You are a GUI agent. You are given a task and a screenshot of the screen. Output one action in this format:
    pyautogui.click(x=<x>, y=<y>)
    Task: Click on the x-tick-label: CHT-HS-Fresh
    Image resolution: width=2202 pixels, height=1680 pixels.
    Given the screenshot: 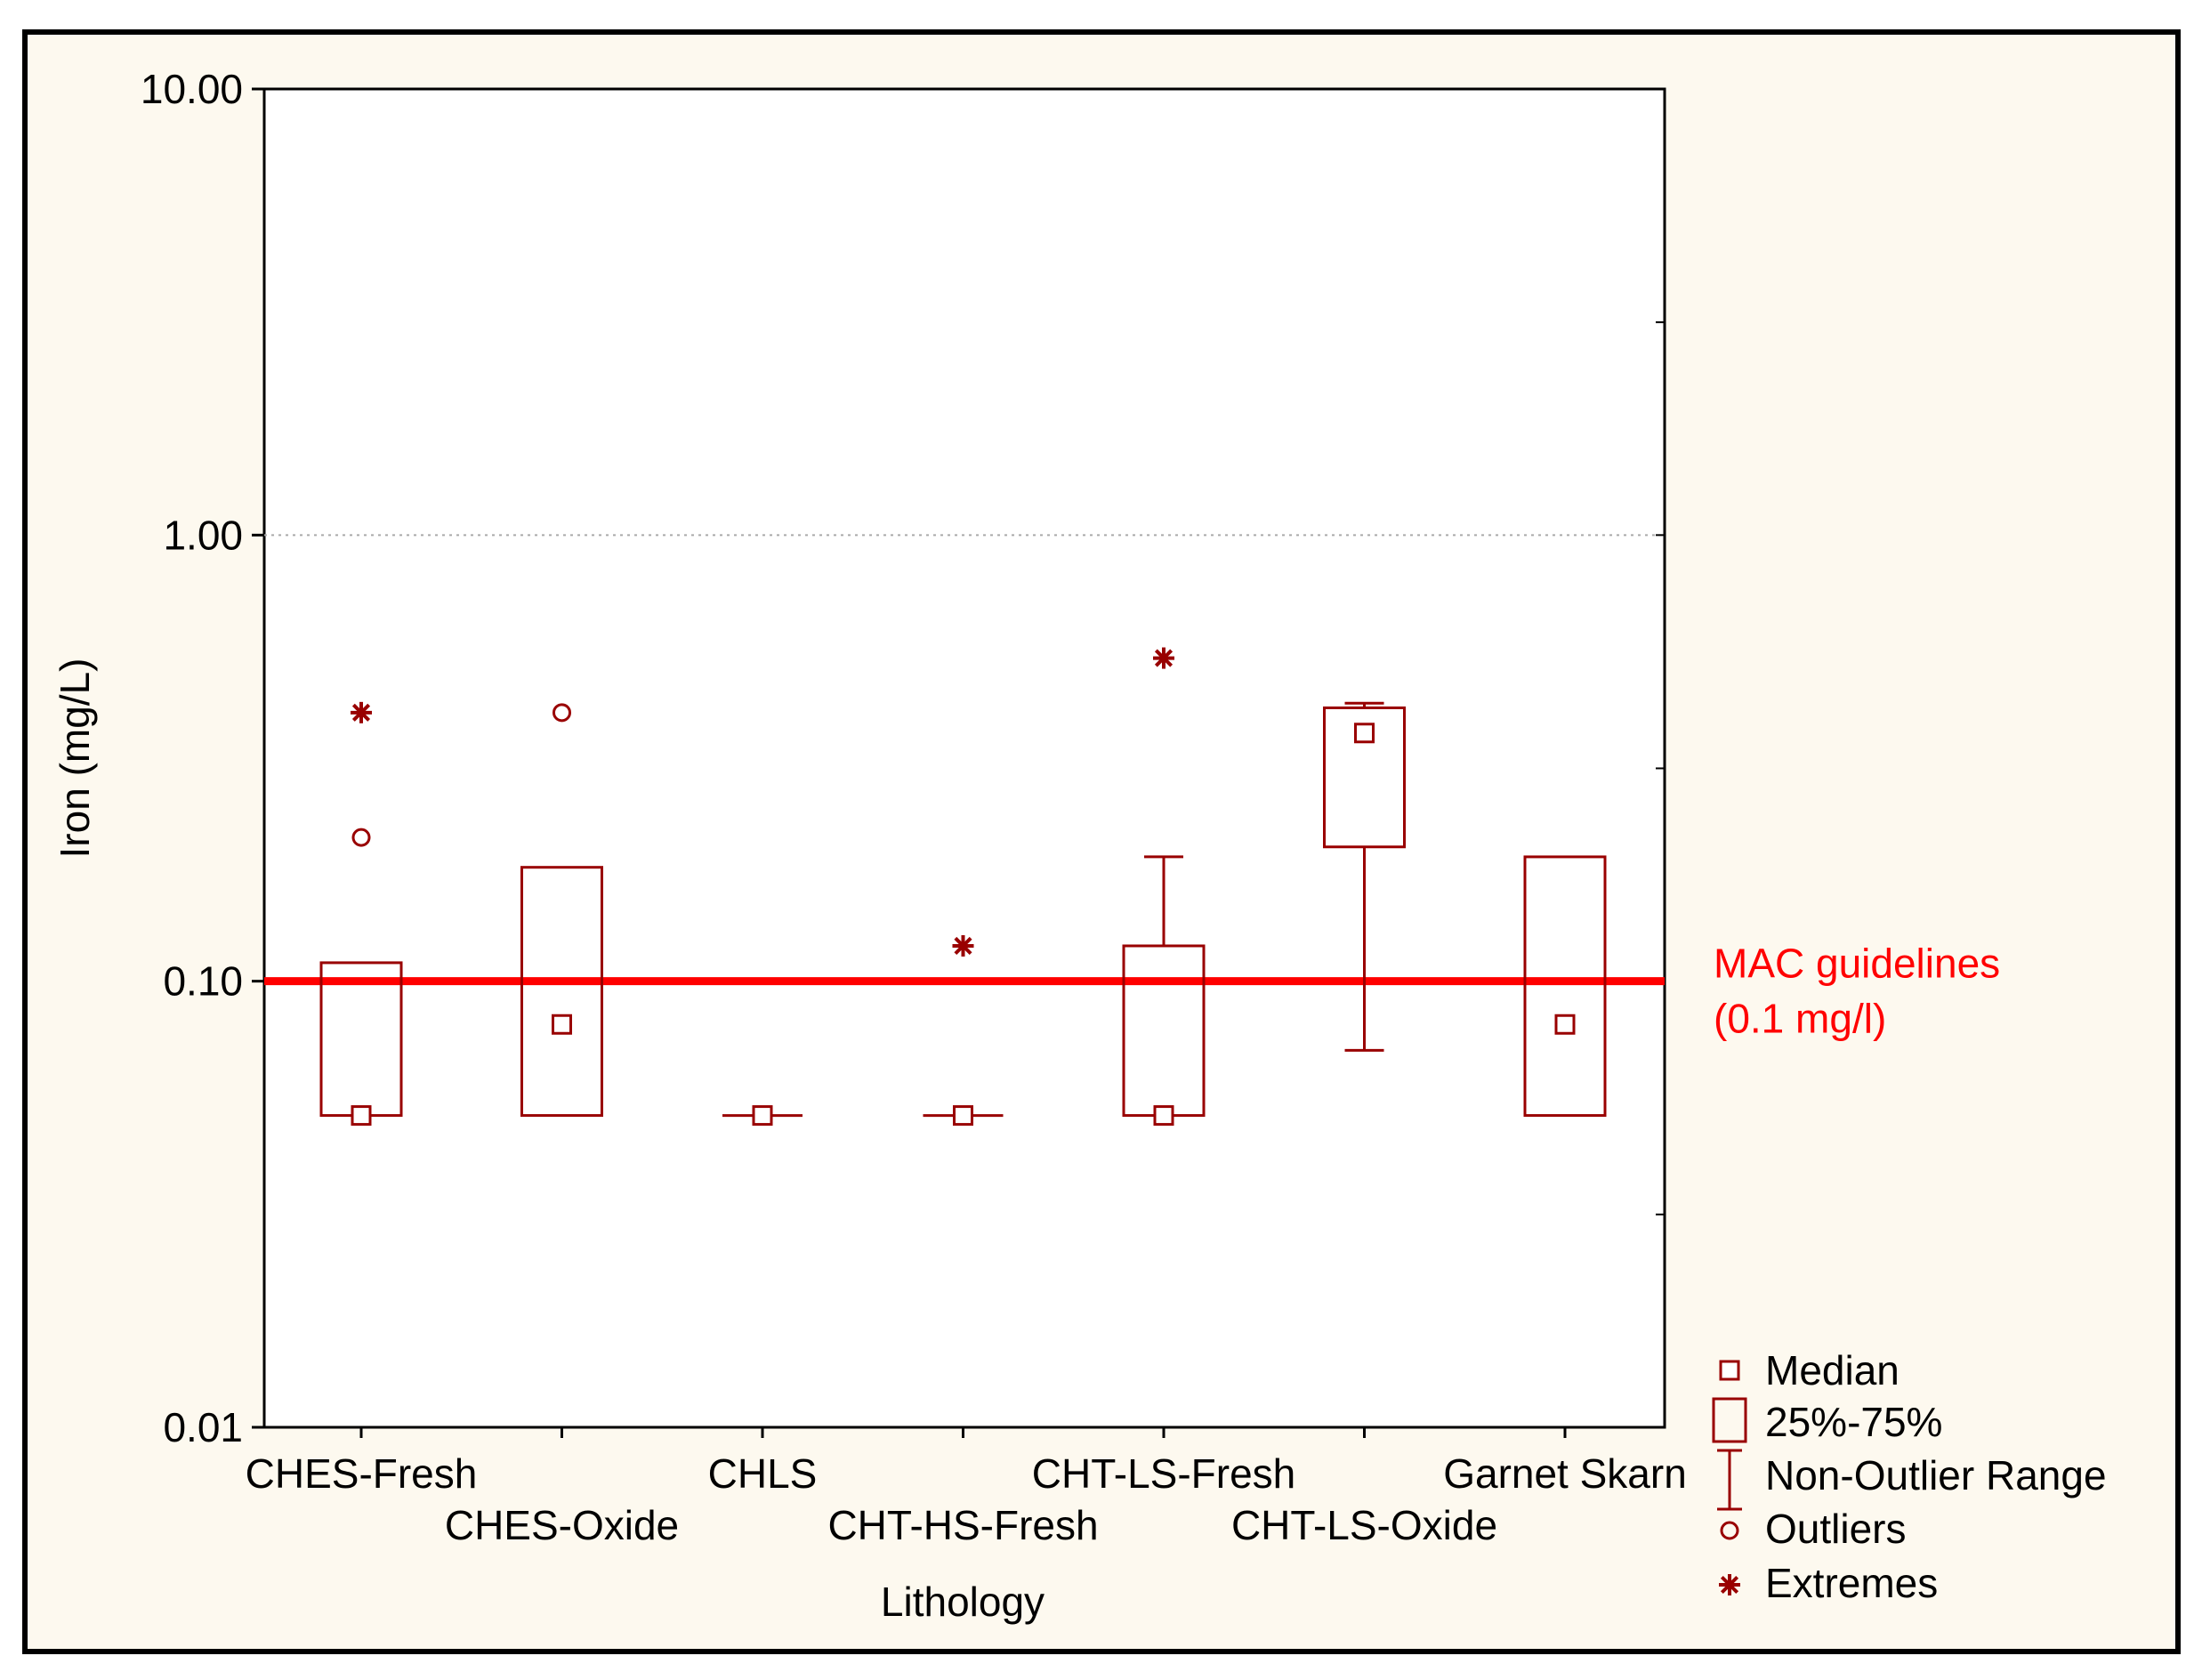 What is the action you would take?
    pyautogui.click(x=962, y=1525)
    